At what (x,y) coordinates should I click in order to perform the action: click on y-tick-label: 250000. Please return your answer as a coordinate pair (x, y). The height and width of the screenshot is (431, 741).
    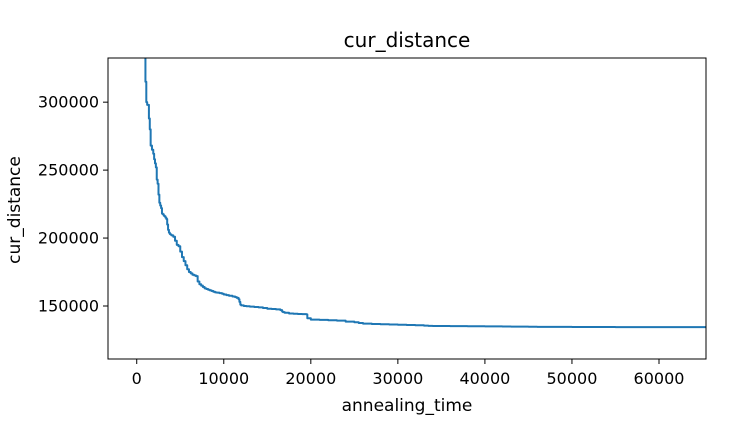
    Looking at the image, I should click on (68, 170).